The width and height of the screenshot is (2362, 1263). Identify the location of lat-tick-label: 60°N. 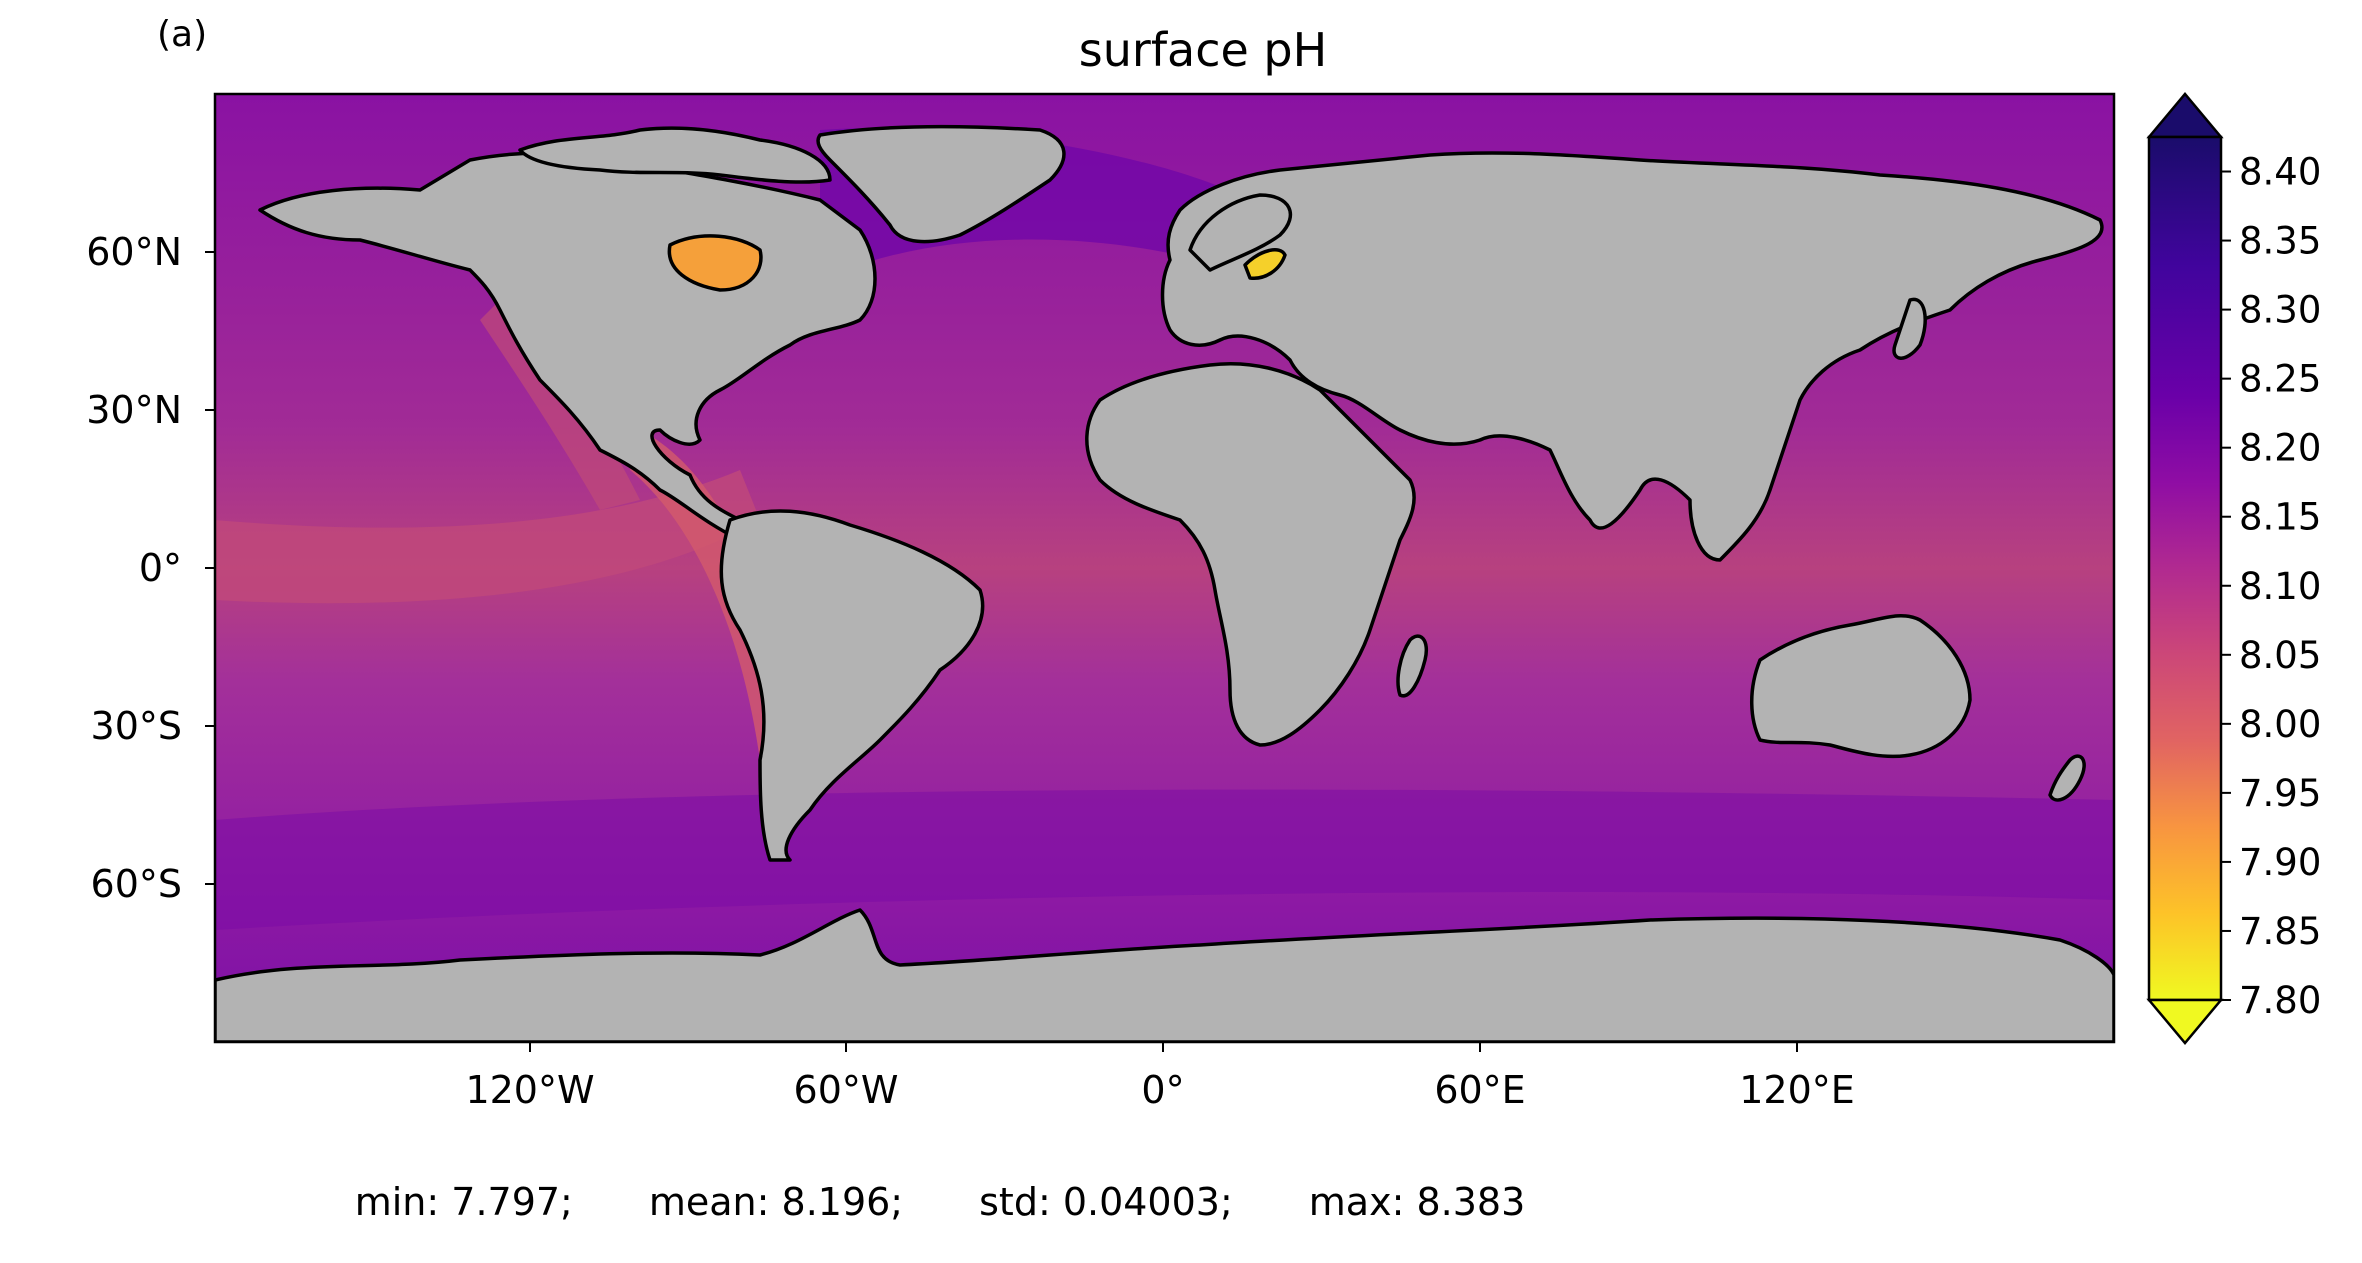
(134, 252).